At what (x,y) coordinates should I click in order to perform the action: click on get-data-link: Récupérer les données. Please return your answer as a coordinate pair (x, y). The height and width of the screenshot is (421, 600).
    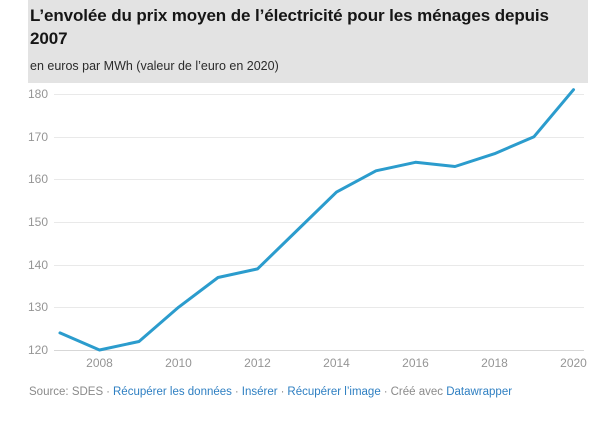
    Looking at the image, I should click on (172, 392).